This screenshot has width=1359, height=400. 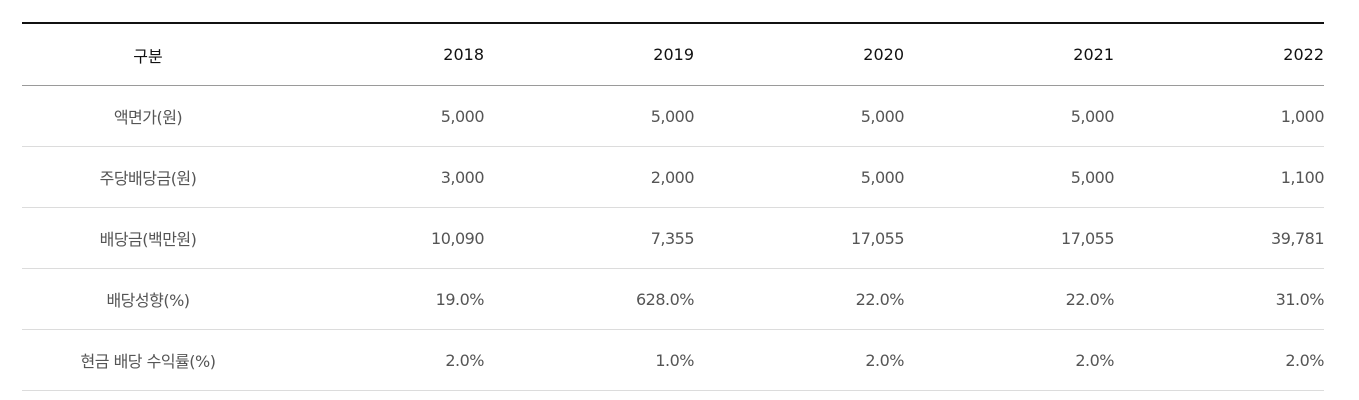 I want to click on table-cell: 2,000, so click(x=589, y=177).